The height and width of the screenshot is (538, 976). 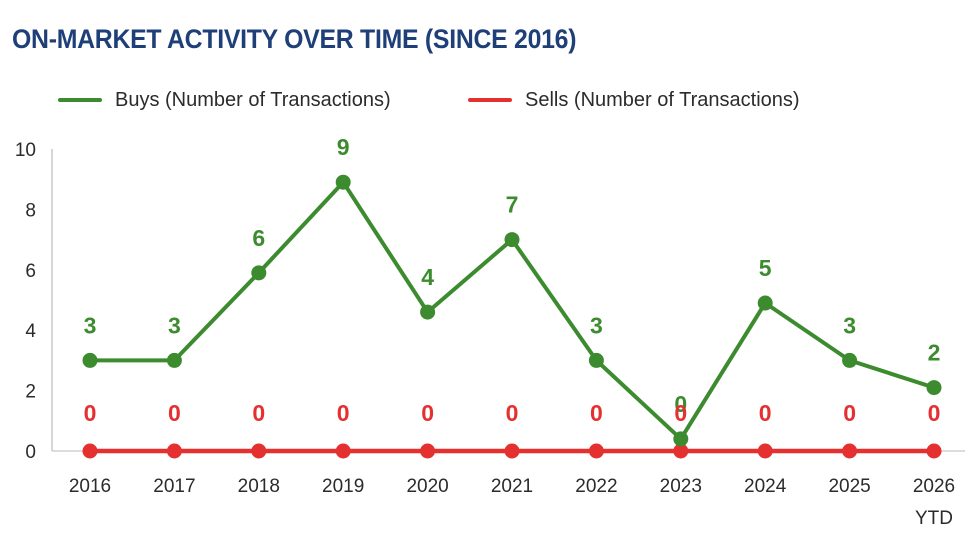 I want to click on x-tick-label-2019: 2019, so click(x=343, y=486).